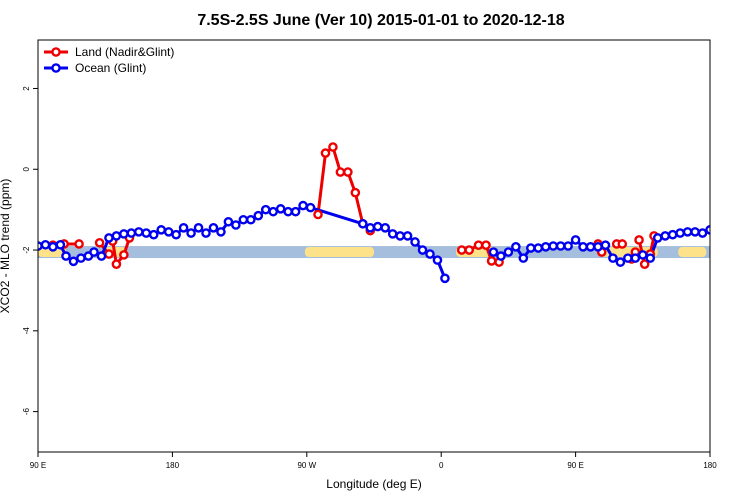 The width and height of the screenshot is (750, 500). Describe the element at coordinates (26, 250) in the screenshot. I see `y-tick-label: -2` at that location.